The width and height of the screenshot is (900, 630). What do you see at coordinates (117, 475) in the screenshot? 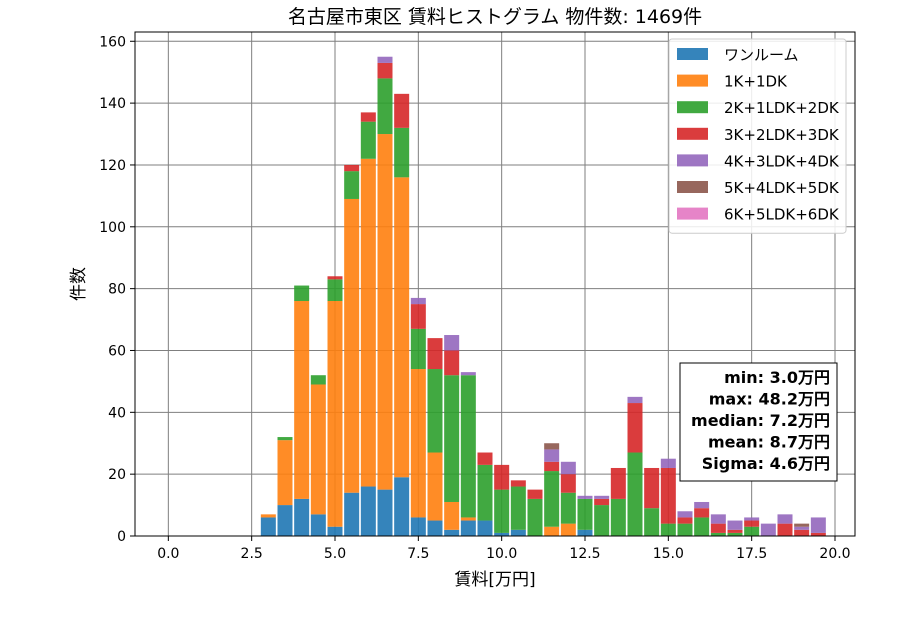
I see `y-tick-label: 20` at bounding box center [117, 475].